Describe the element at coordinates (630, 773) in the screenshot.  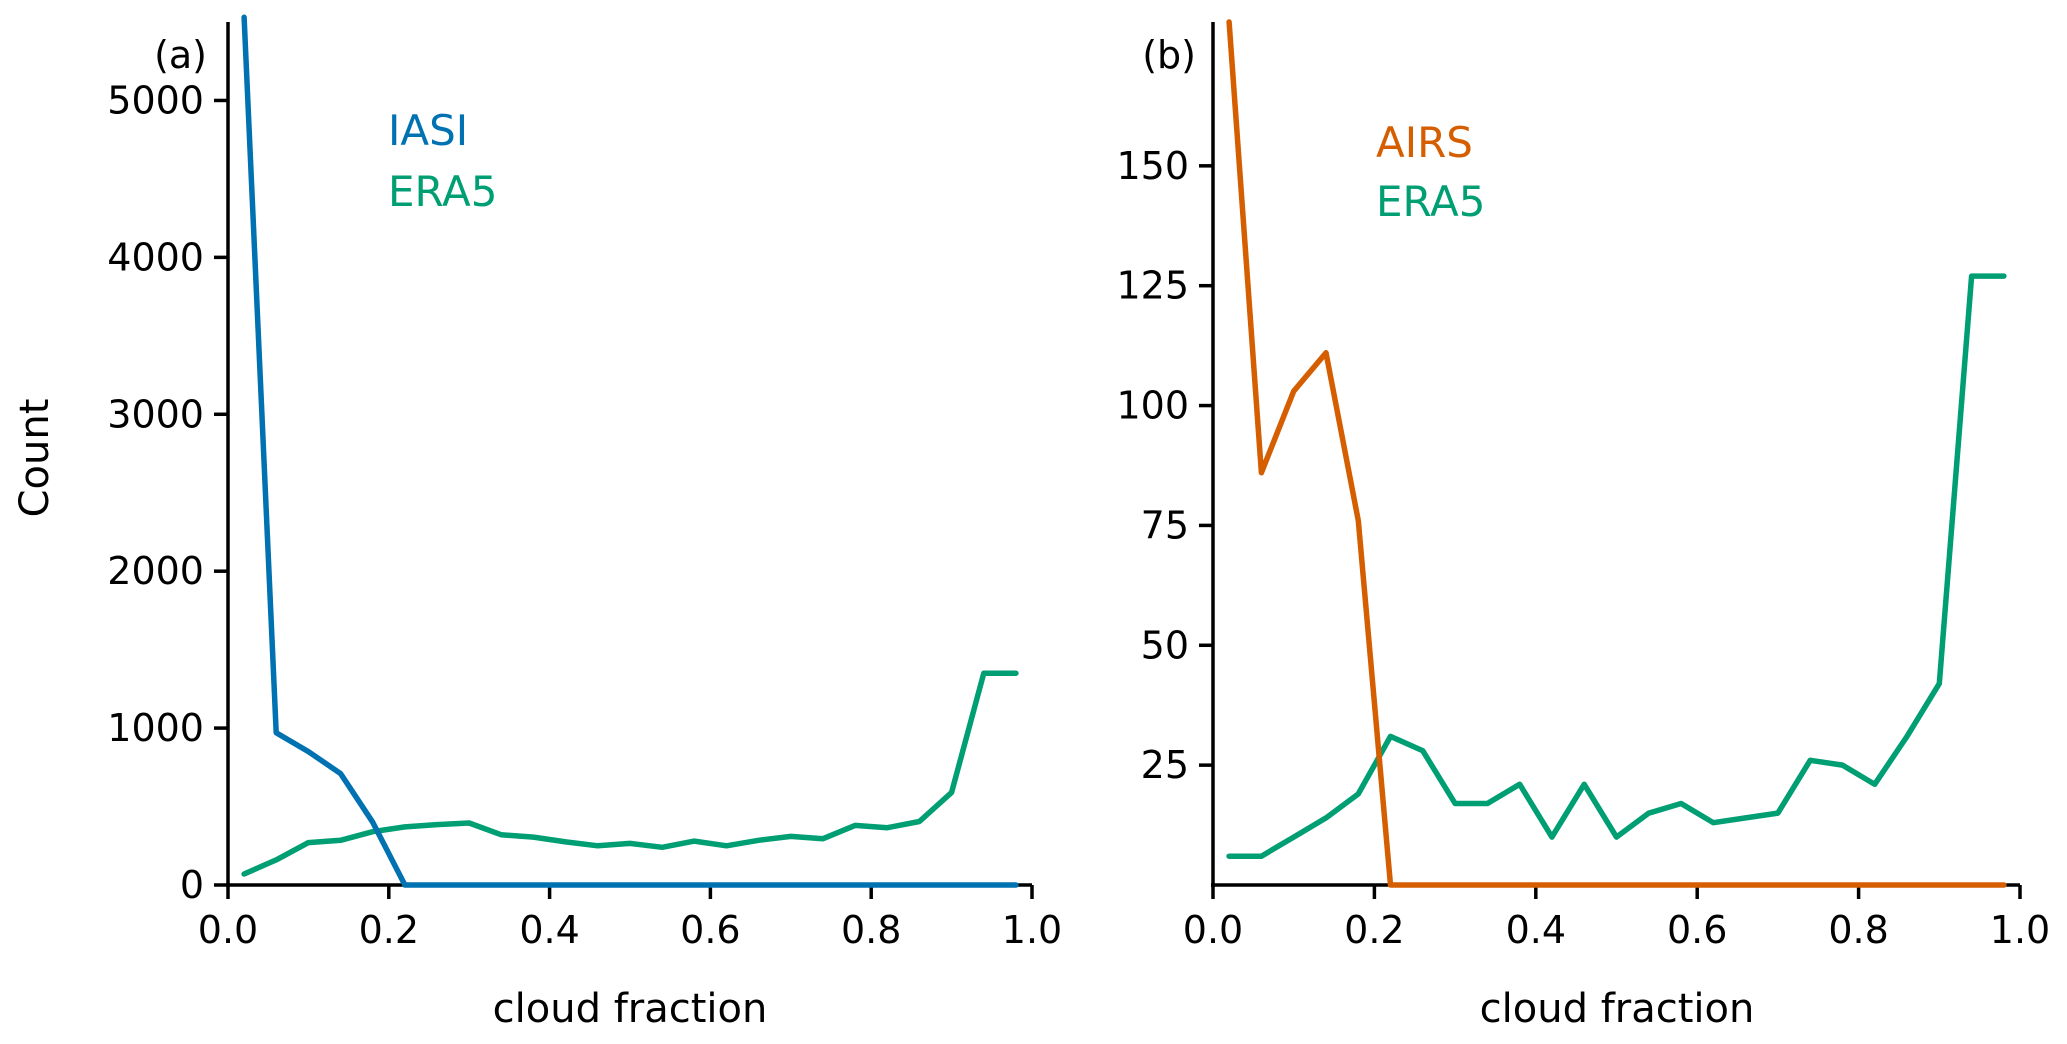
I see `series-line-era5` at that location.